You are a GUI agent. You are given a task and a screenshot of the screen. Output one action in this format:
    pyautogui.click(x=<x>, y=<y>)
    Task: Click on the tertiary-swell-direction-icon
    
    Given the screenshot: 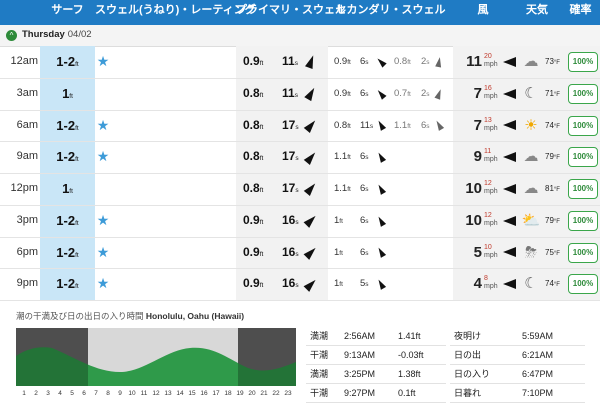 What is the action you would take?
    pyautogui.click(x=439, y=93)
    